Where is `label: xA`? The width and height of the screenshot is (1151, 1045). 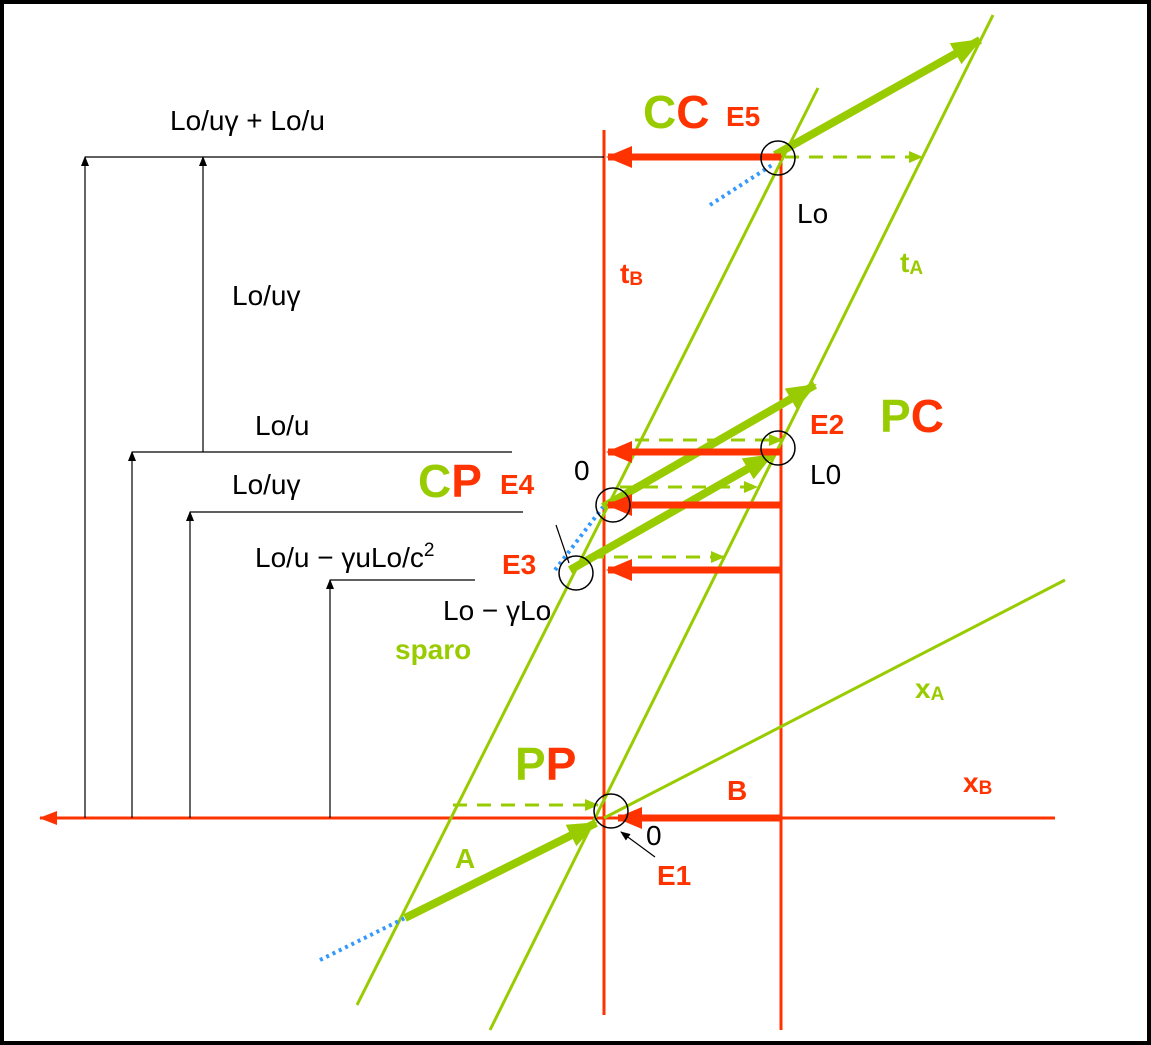 label: xA is located at coordinates (930, 689).